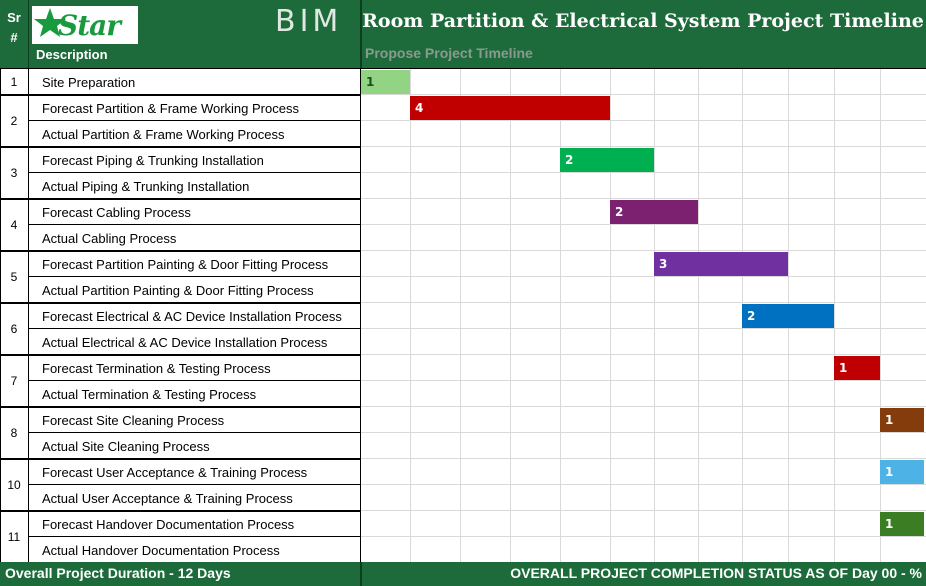 The width and height of the screenshot is (926, 586). Describe the element at coordinates (116, 212) in the screenshot. I see `task-description: Forecast Cabling Process` at that location.